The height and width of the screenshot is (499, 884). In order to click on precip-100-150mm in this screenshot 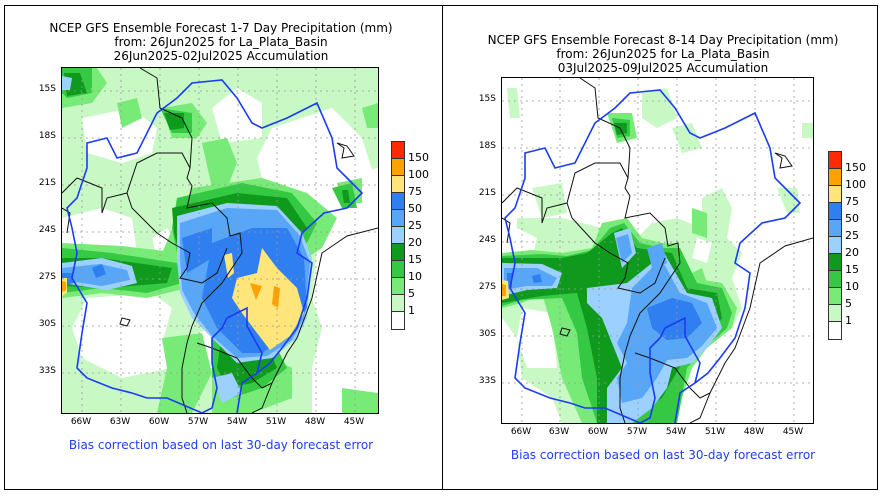, I will do `click(504, 290)`.